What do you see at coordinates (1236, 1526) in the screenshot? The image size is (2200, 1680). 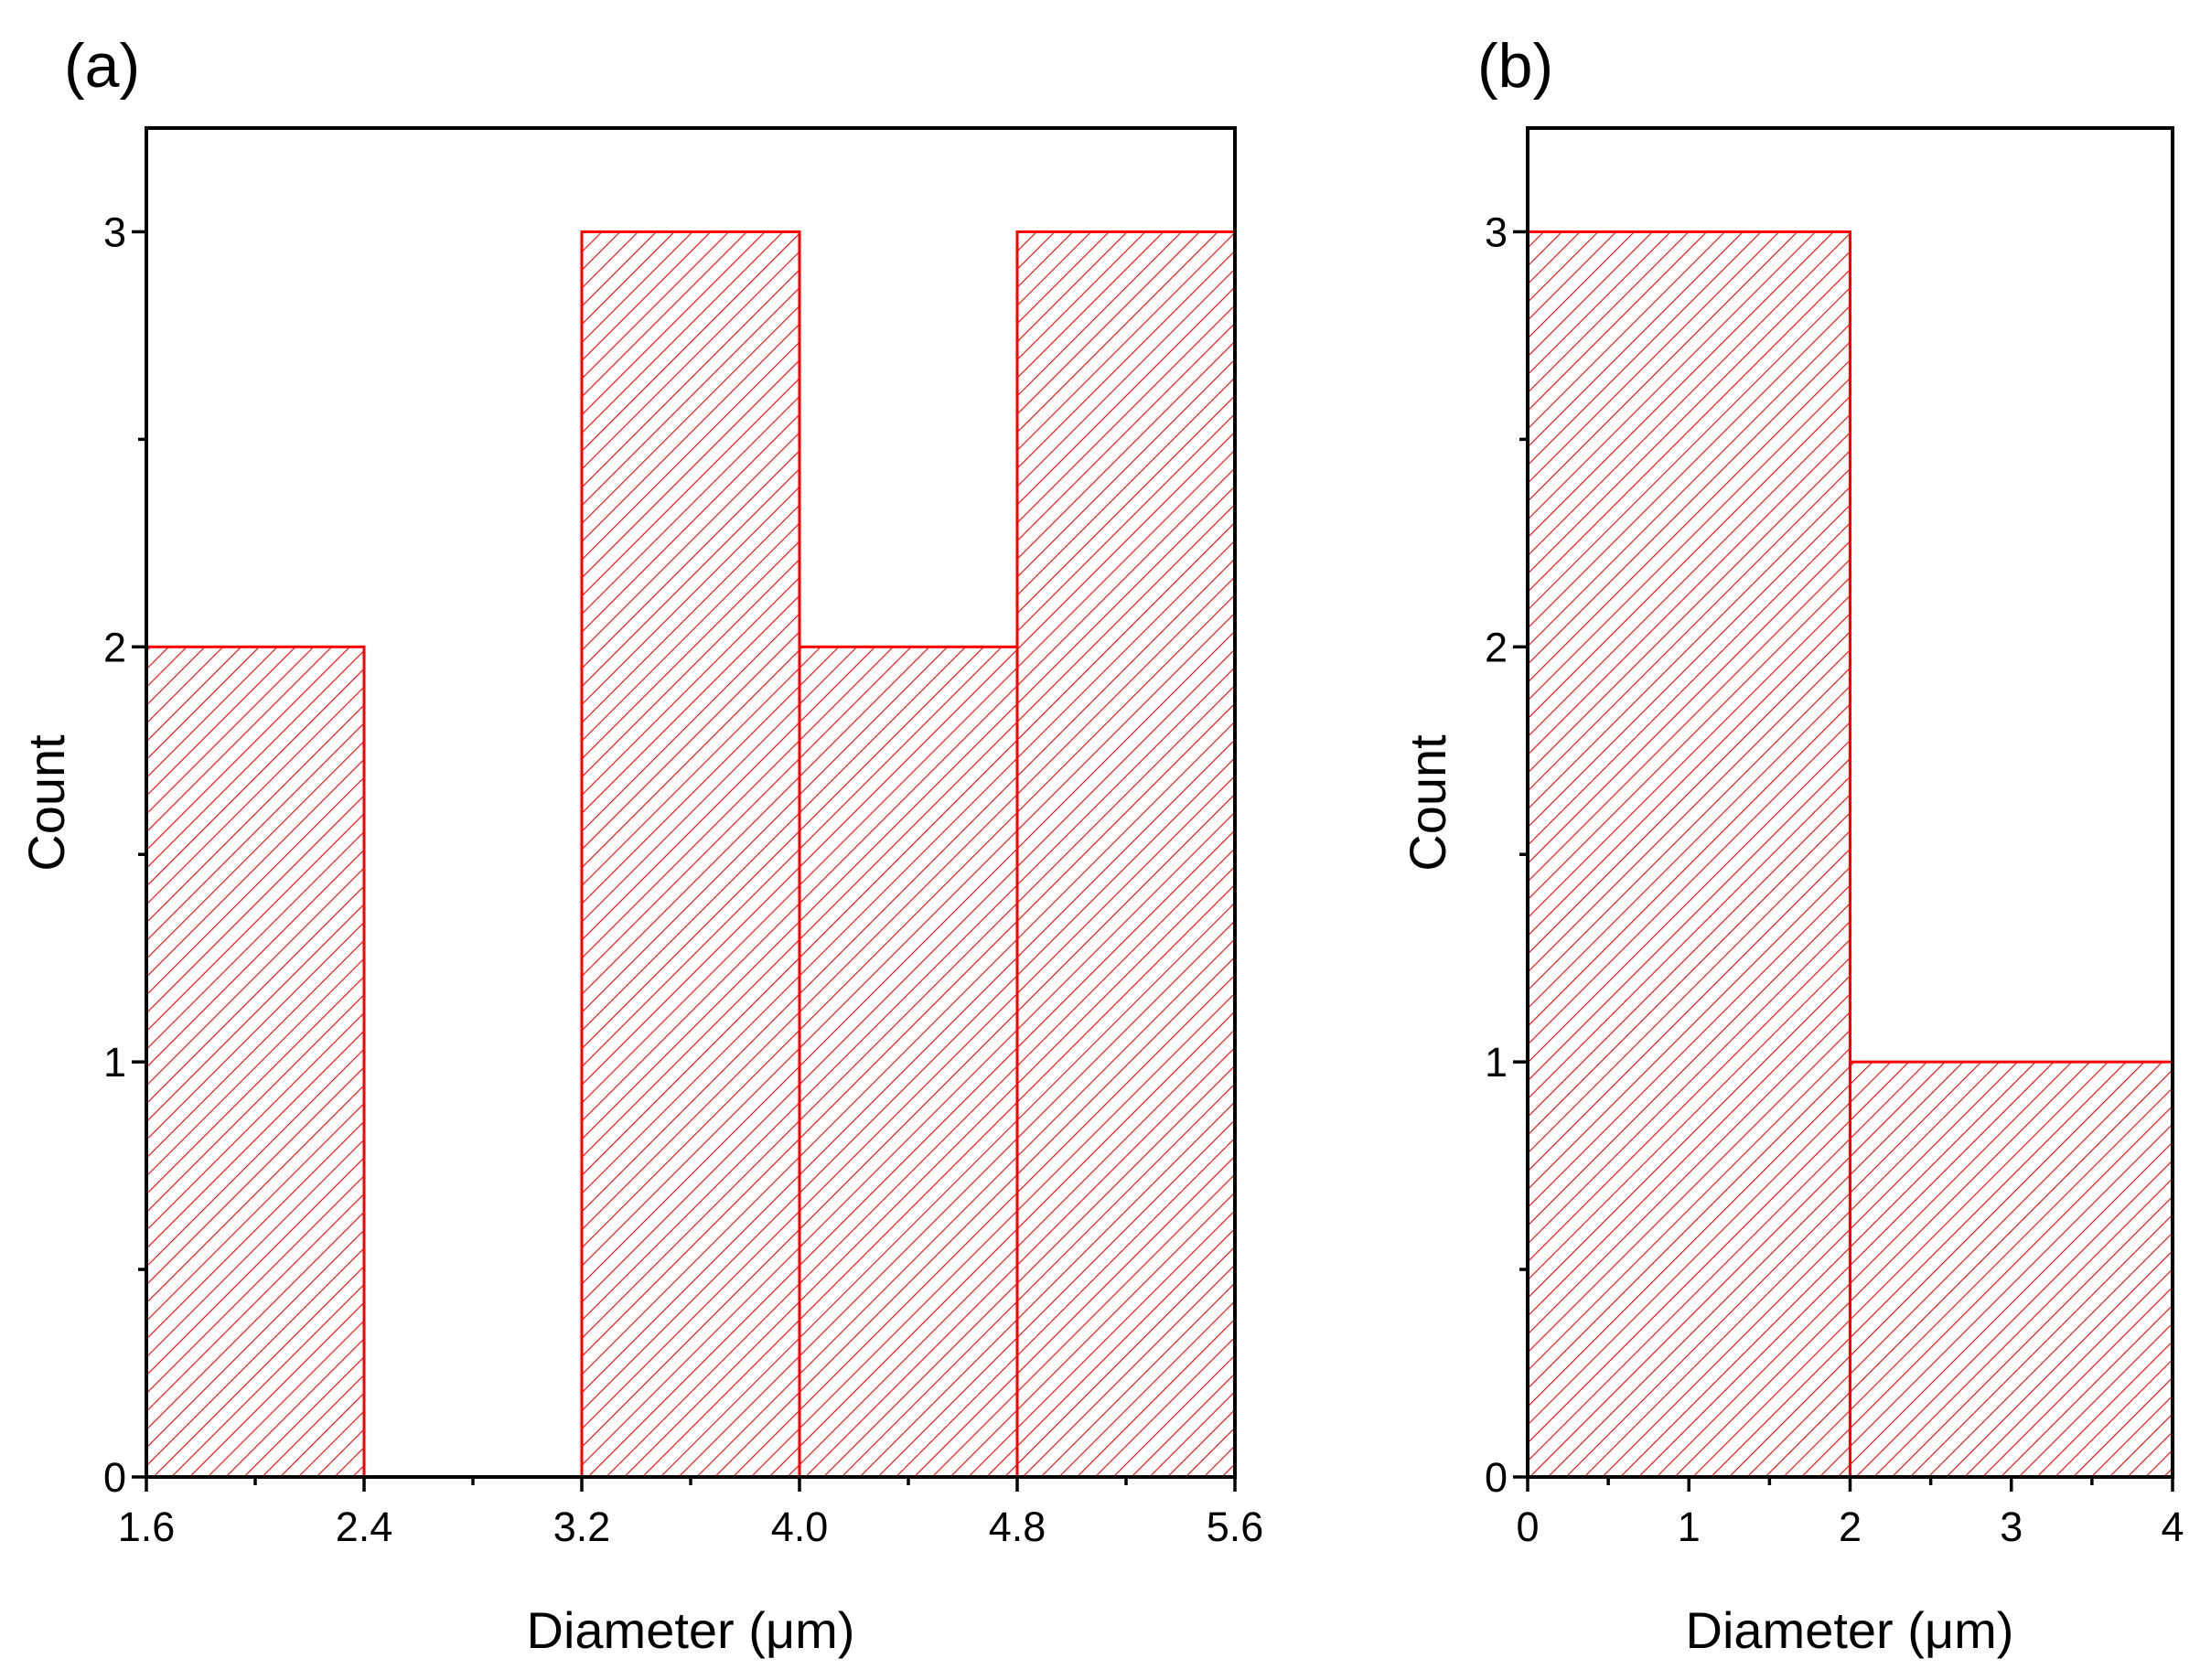 I see `x-tick-label: 5.6` at bounding box center [1236, 1526].